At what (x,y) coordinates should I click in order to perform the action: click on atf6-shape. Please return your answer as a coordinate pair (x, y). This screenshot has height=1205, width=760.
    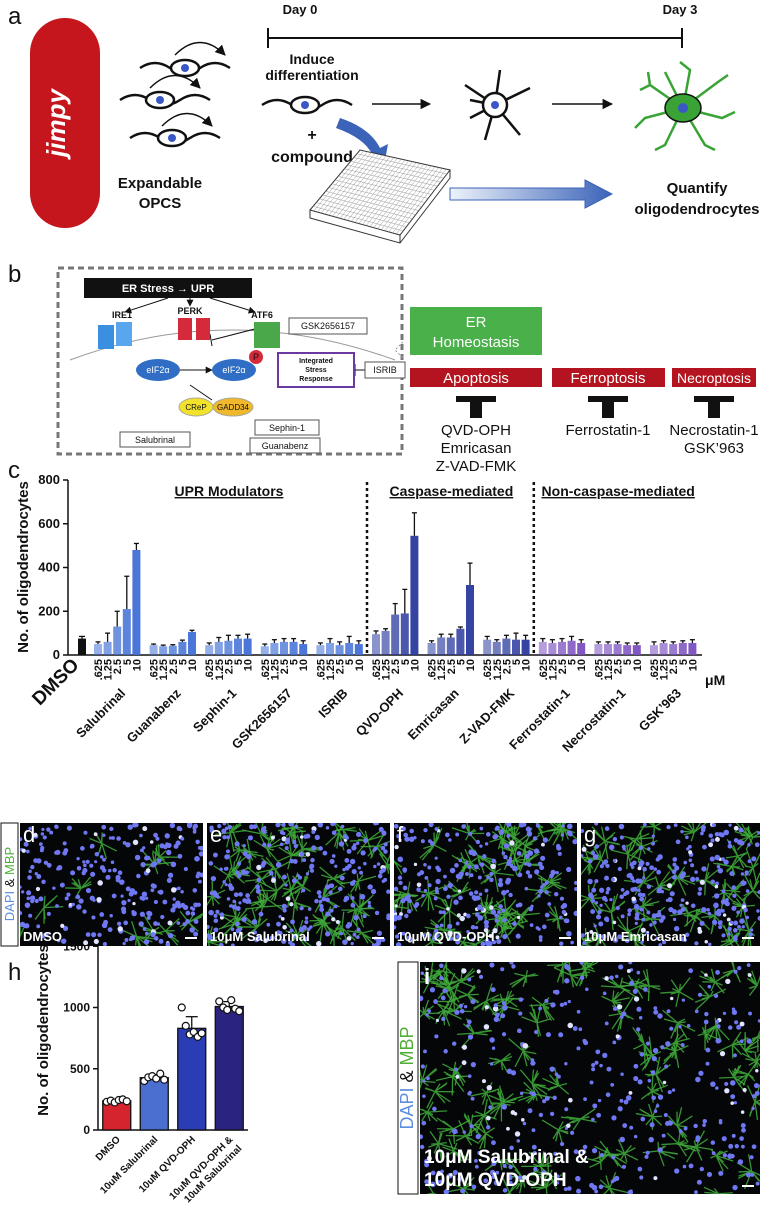
    Looking at the image, I should click on (267, 335).